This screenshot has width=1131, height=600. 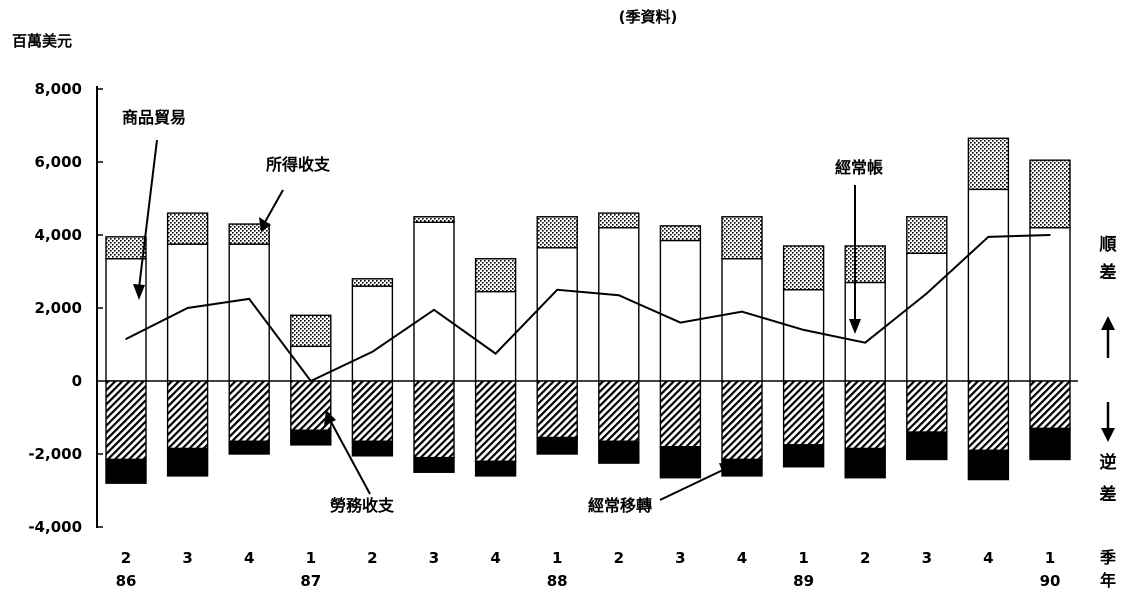 What do you see at coordinates (1108, 422) in the screenshot?
I see `down-arrow-icon` at bounding box center [1108, 422].